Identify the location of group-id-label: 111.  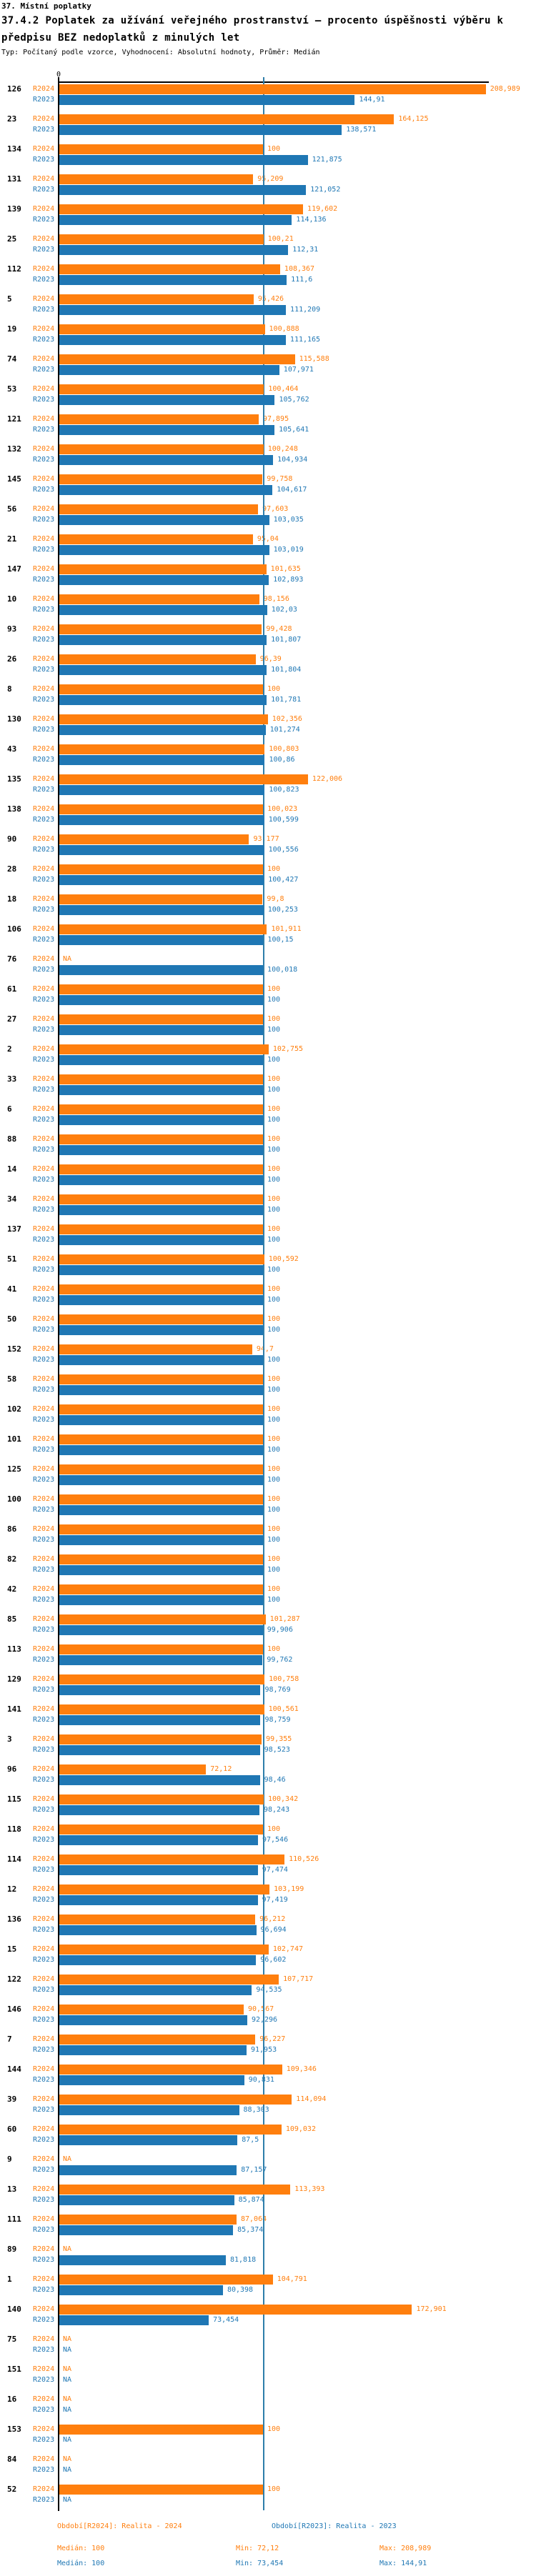
(14, 2220).